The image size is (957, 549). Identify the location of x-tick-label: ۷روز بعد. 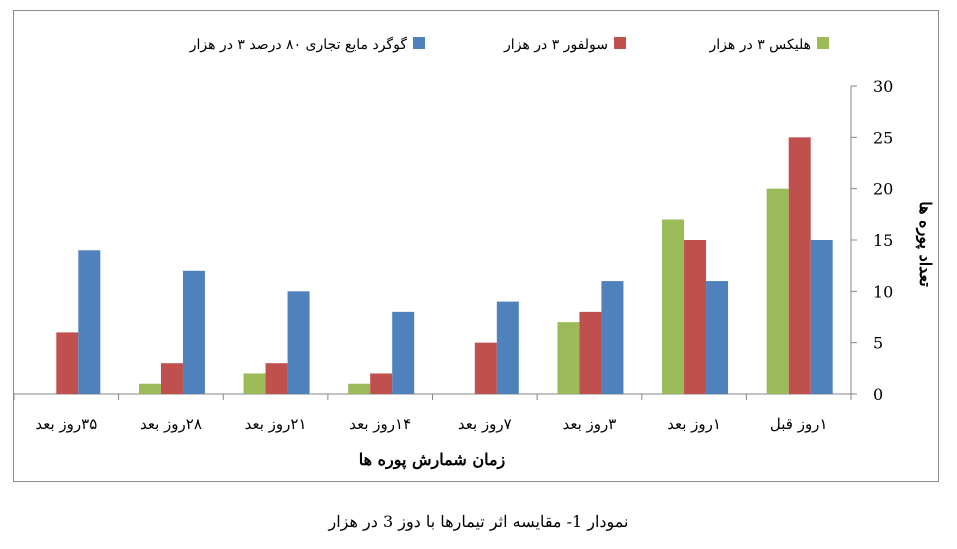
(485, 424).